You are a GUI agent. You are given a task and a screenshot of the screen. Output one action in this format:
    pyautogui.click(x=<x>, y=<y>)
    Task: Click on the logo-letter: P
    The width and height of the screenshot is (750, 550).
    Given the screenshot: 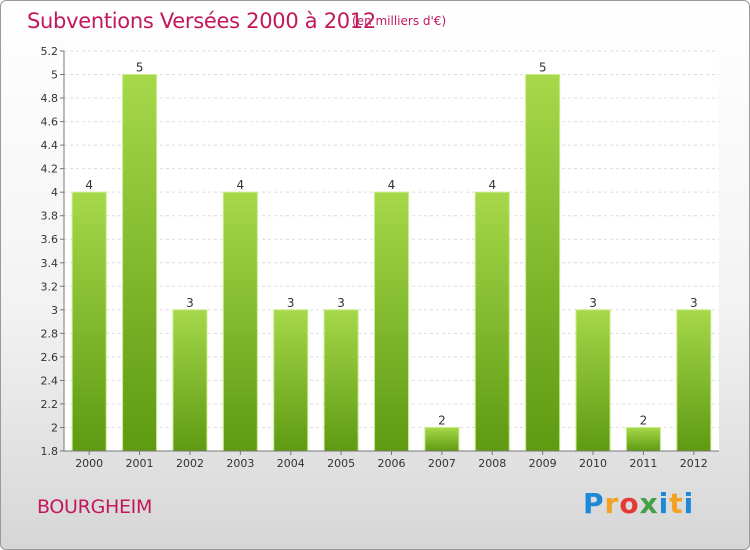 What is the action you would take?
    pyautogui.click(x=594, y=503)
    